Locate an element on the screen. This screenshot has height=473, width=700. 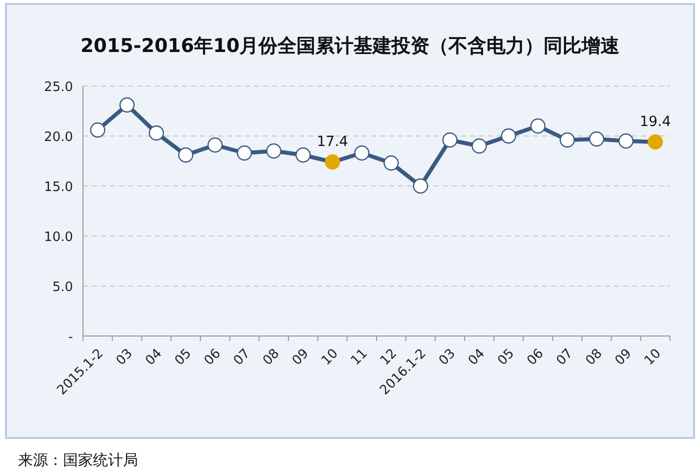
y-tick-label: 25.0 is located at coordinates (58, 87).